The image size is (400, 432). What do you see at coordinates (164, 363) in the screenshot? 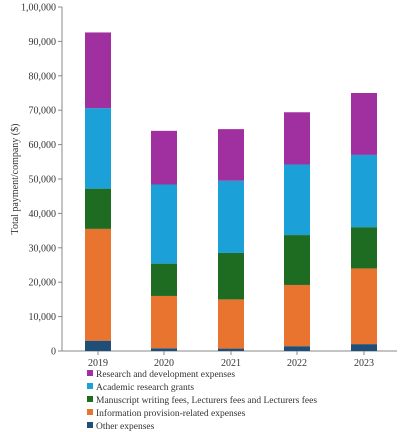
I see `x-tick-label: 2020` at bounding box center [164, 363].